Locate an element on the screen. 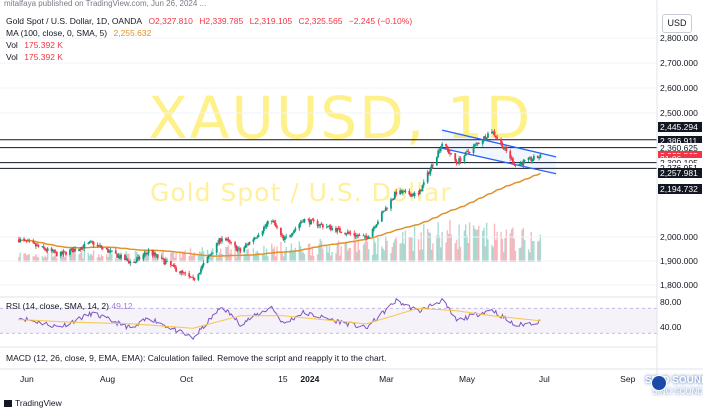 Image resolution: width=703 pixels, height=408 pixels. legend-symbol: Gold Spot / U.S. Dollar, 1D, OANDA is located at coordinates (74, 21).